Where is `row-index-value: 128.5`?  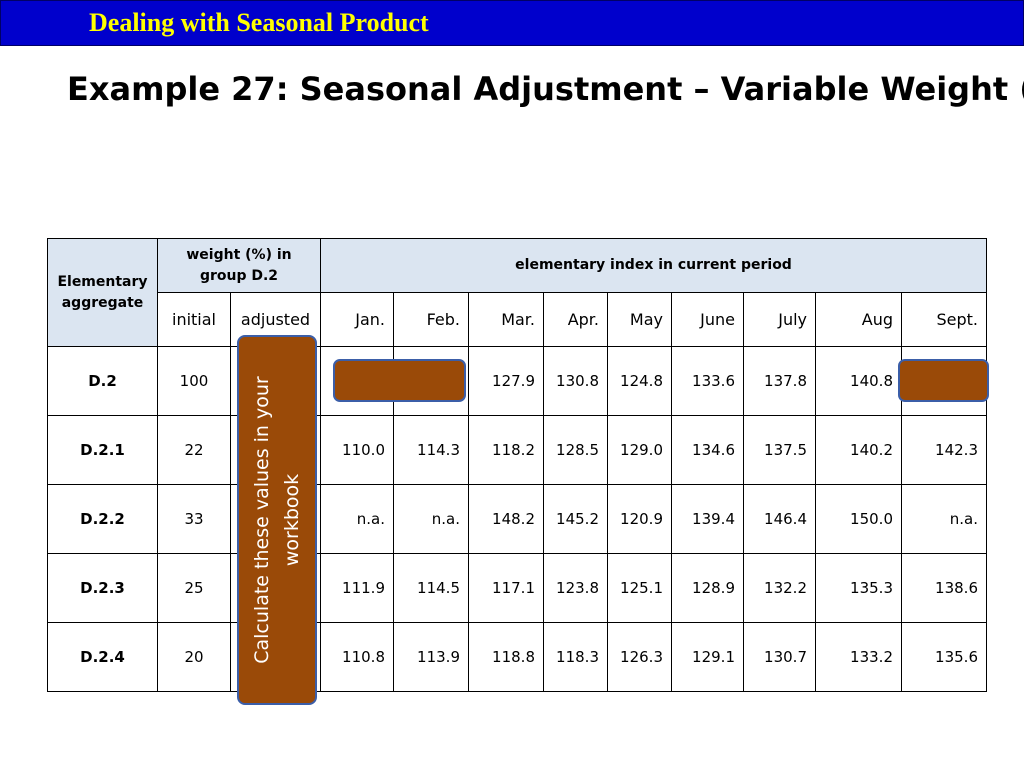 row-index-value: 128.5 is located at coordinates (575, 450).